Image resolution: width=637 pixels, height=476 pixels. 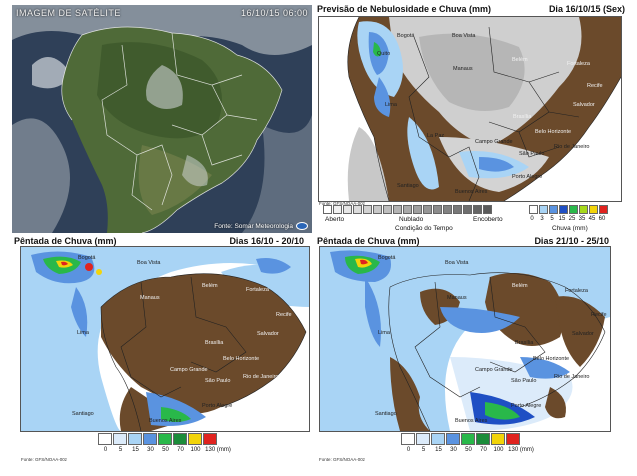 I want to click on pentada1-source: Fonte: GFS/NOAA-00z, so click(x=44, y=459).